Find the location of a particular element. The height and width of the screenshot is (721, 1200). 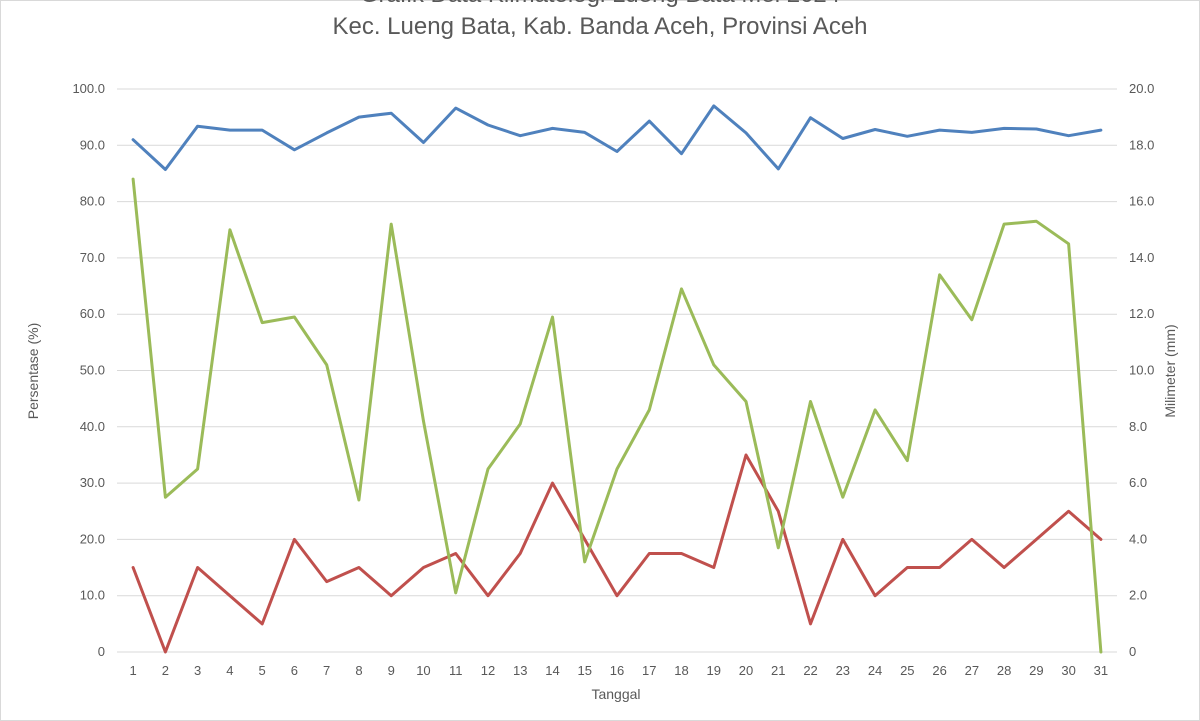

y2-tick-label: 6.0 is located at coordinates (1138, 482).